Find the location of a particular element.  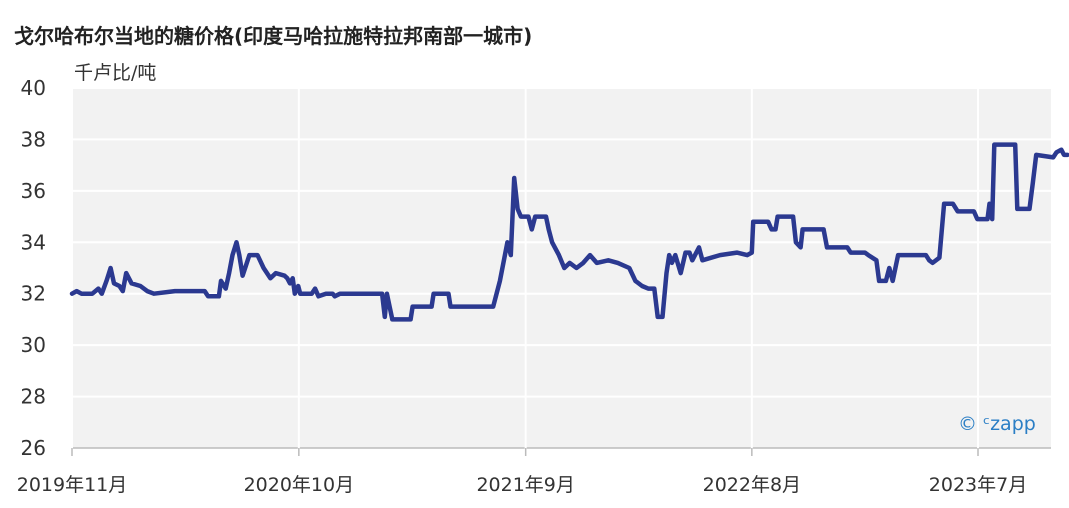

x-tick-label: 2023年7月 is located at coordinates (978, 485).